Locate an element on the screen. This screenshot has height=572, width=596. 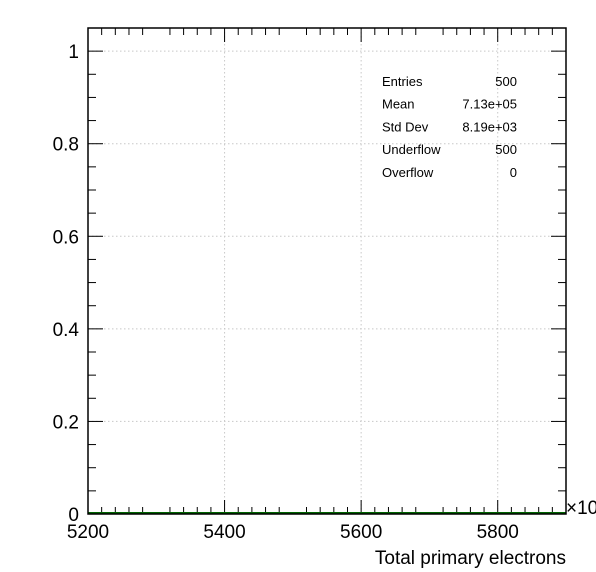
y-tick-label: 0.8 is located at coordinates (66, 145).